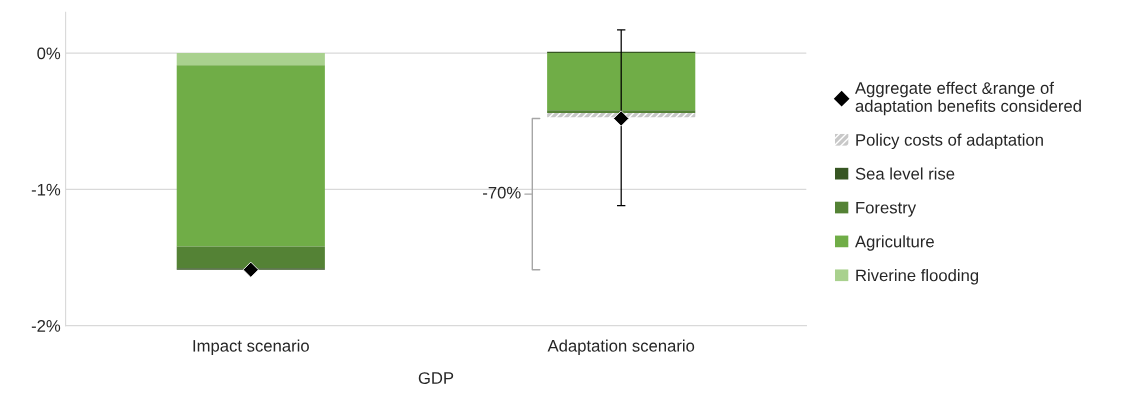 The height and width of the screenshot is (407, 1131). What do you see at coordinates (46, 189) in the screenshot?
I see `y-tick-label: -1%` at bounding box center [46, 189].